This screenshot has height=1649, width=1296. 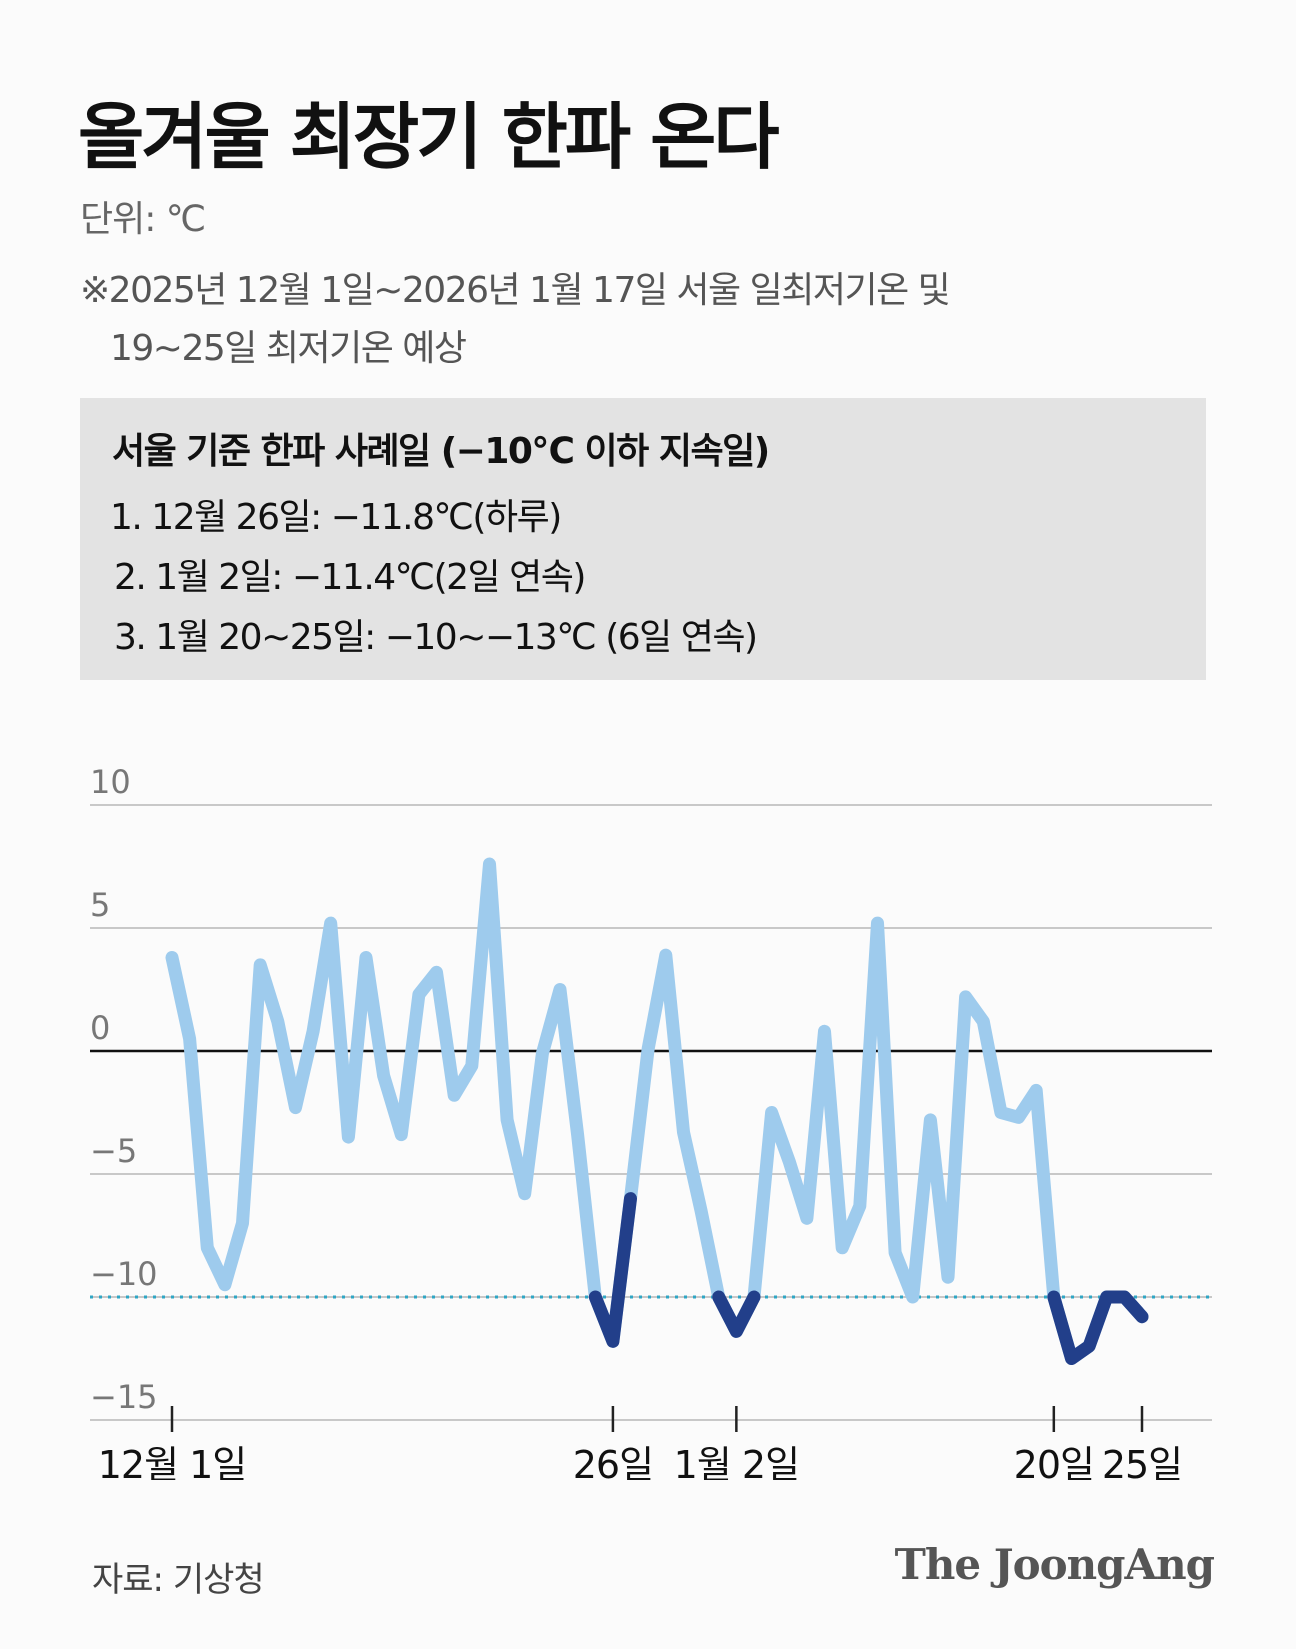 What do you see at coordinates (100, 905) in the screenshot?
I see `y-tick-label: 5` at bounding box center [100, 905].